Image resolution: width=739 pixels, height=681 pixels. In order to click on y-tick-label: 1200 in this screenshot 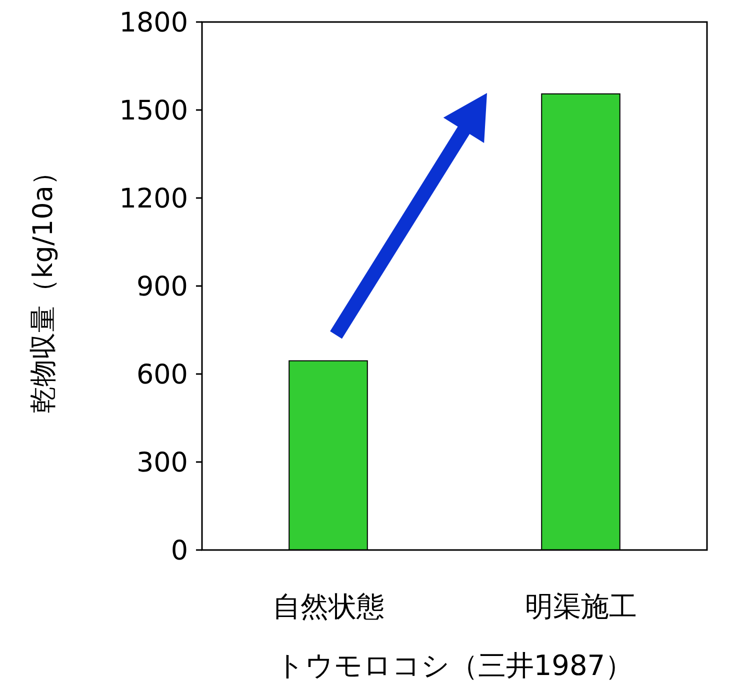, I will do `click(153, 198)`.